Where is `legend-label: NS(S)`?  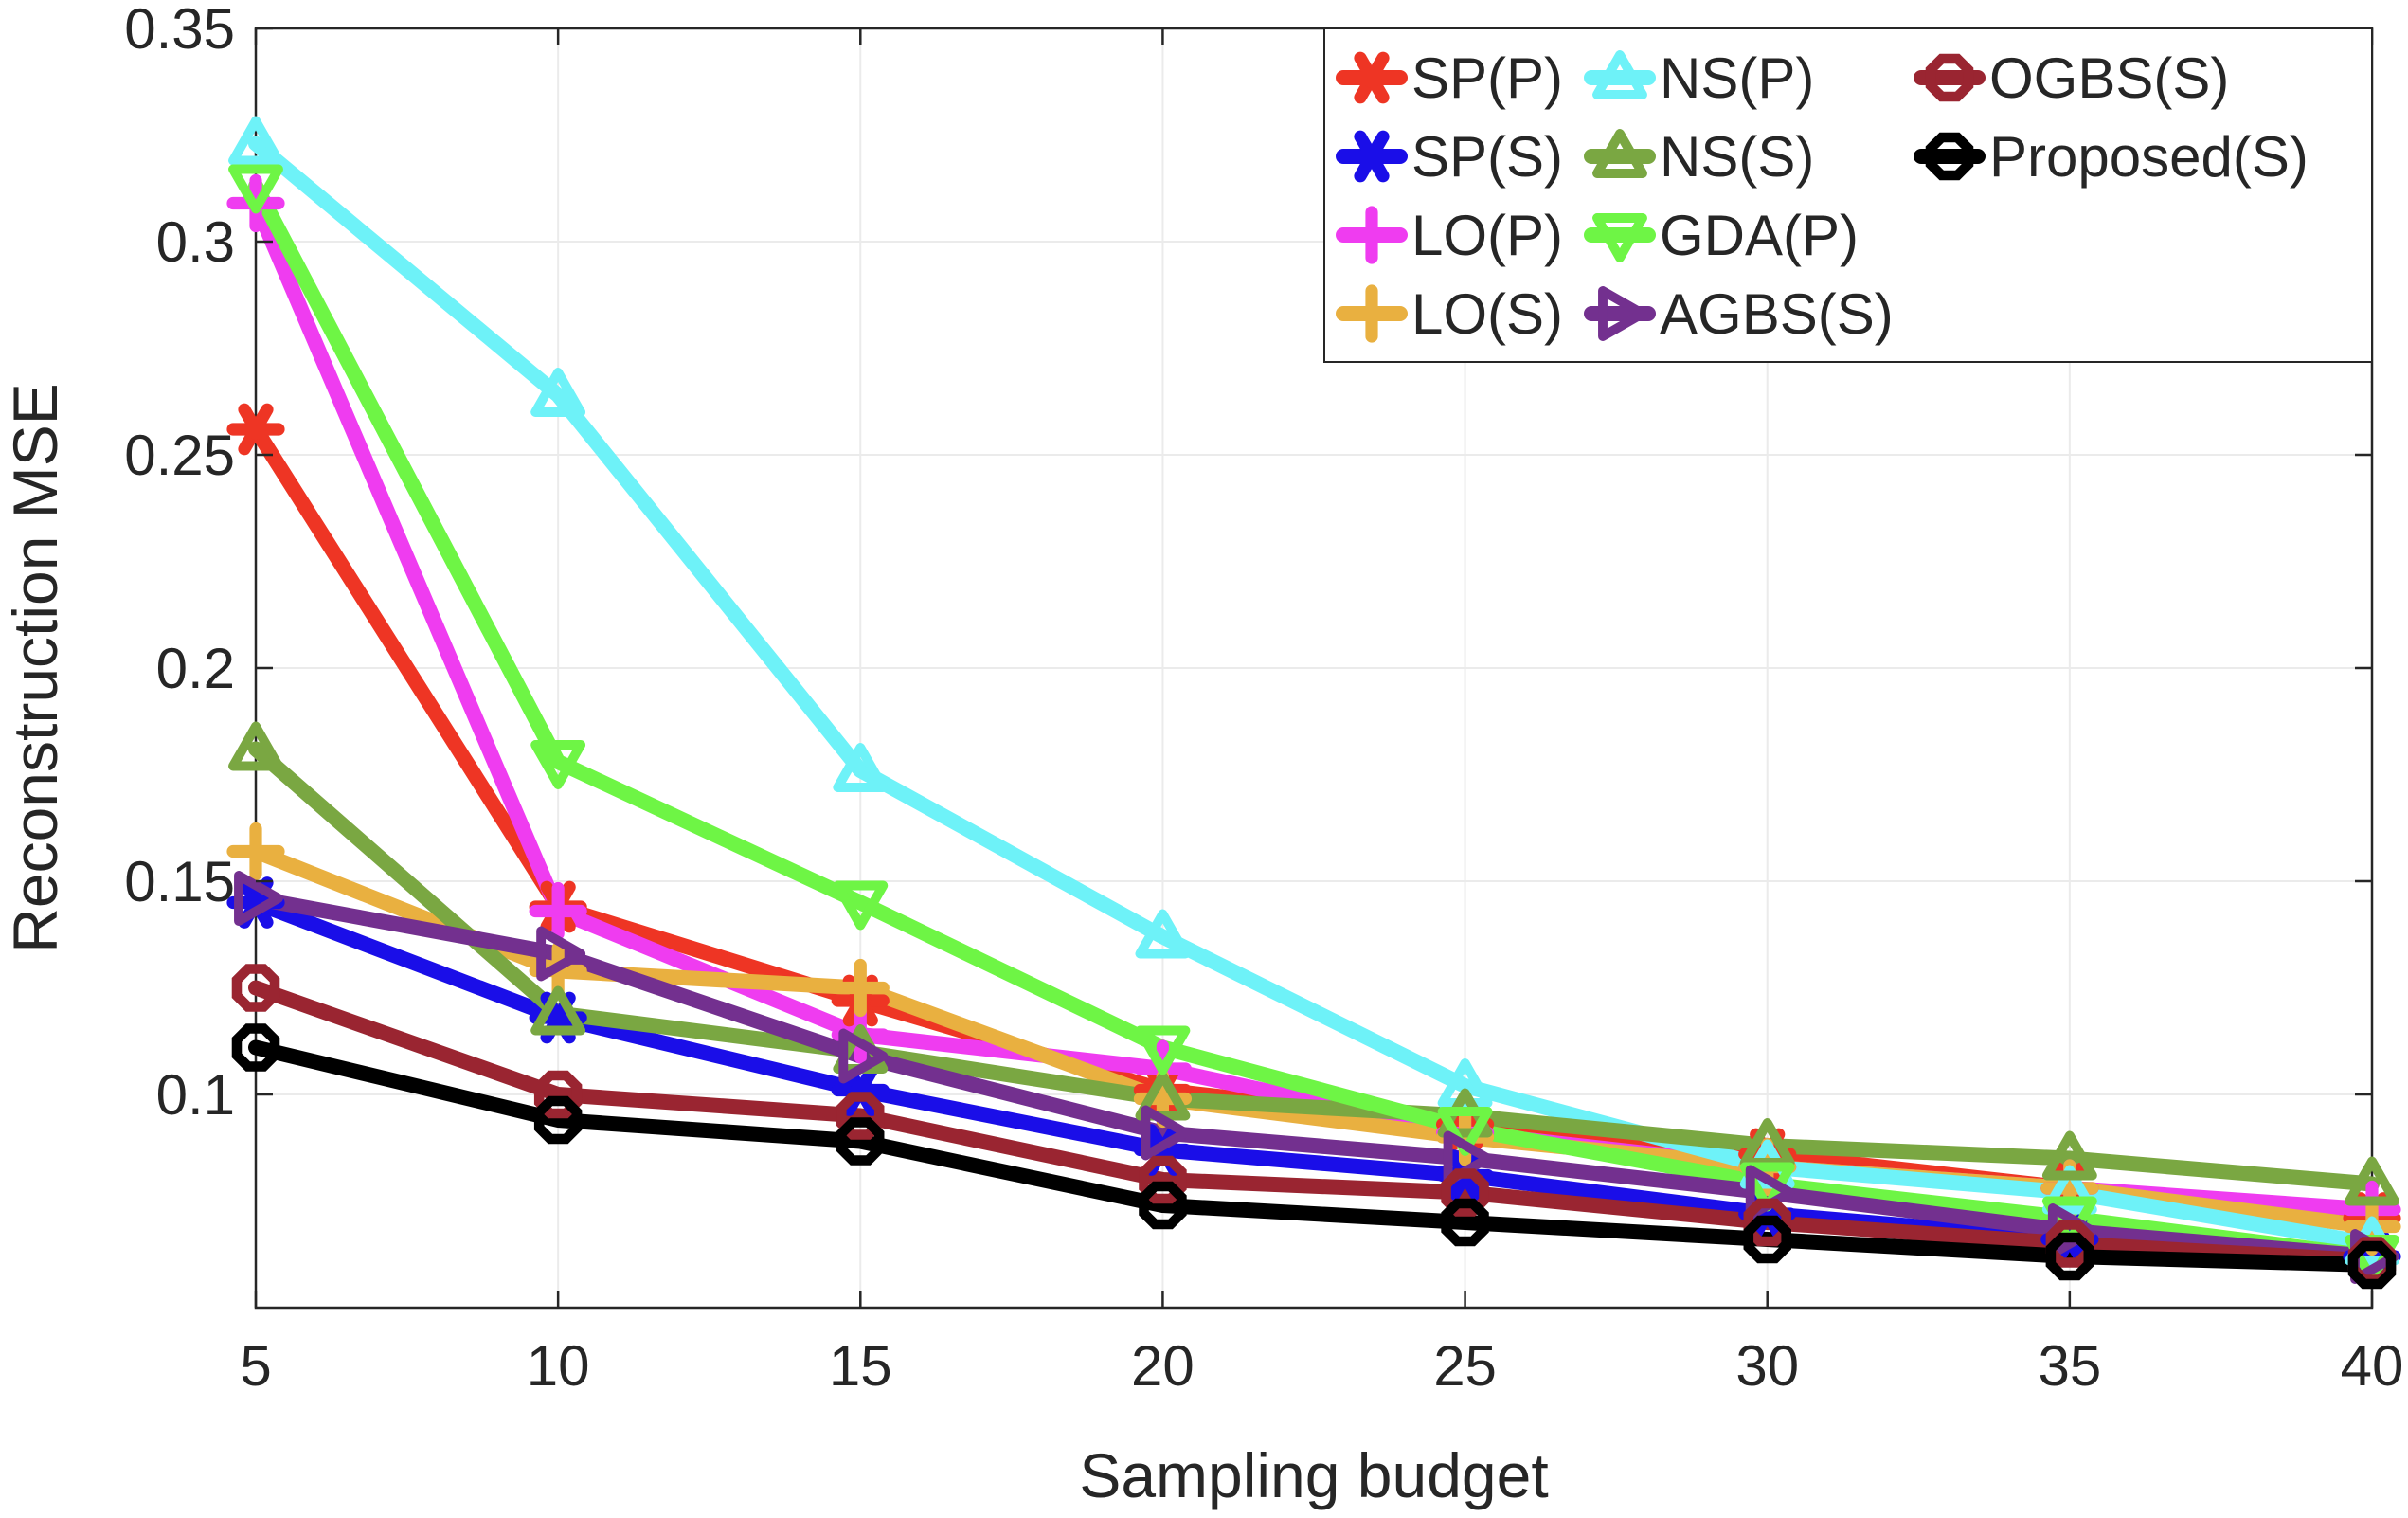 legend-label: NS(S) is located at coordinates (1737, 157).